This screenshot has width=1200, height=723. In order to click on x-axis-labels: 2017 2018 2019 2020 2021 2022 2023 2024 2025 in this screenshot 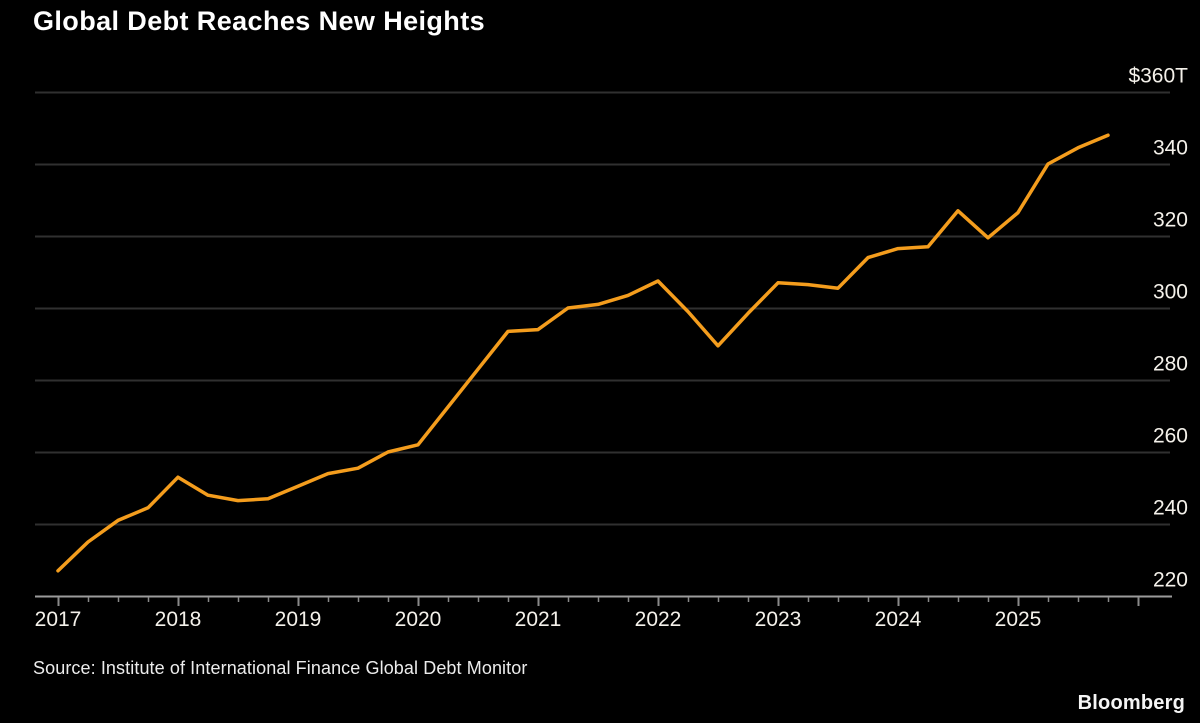, I will do `click(538, 619)`.